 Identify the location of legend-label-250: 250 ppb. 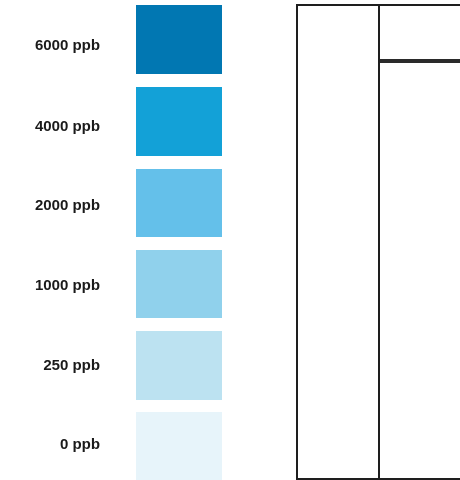
(71, 365).